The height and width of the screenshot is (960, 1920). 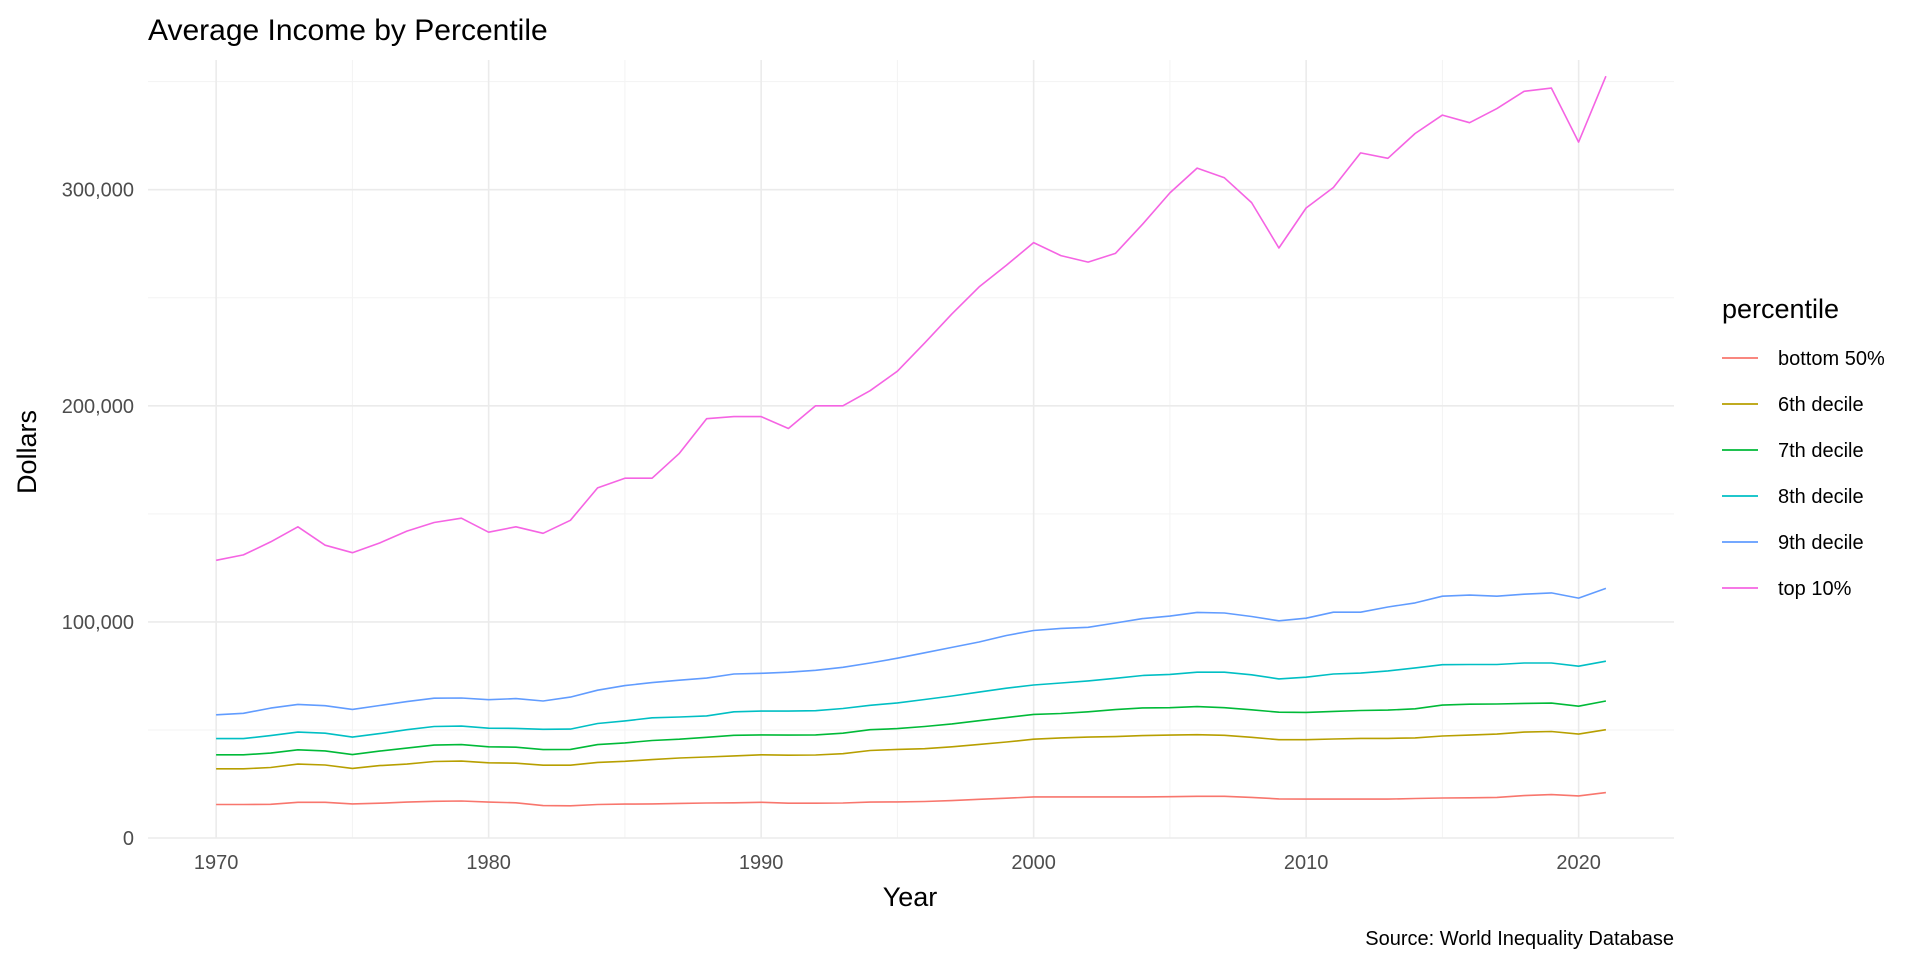 I want to click on x-axis-title: Year, so click(x=910, y=897).